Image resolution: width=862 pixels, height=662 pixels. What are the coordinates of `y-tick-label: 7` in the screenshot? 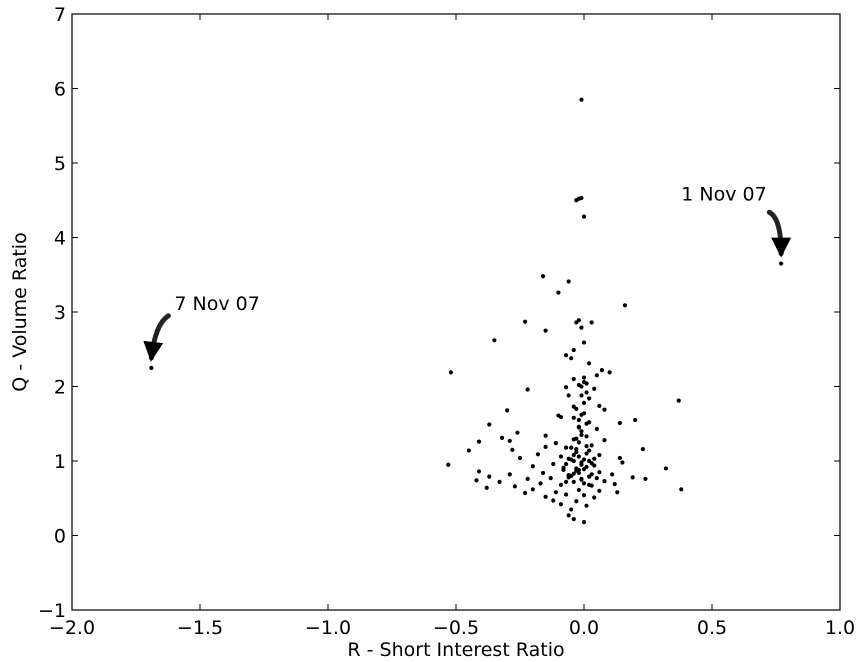 It's located at (60, 15).